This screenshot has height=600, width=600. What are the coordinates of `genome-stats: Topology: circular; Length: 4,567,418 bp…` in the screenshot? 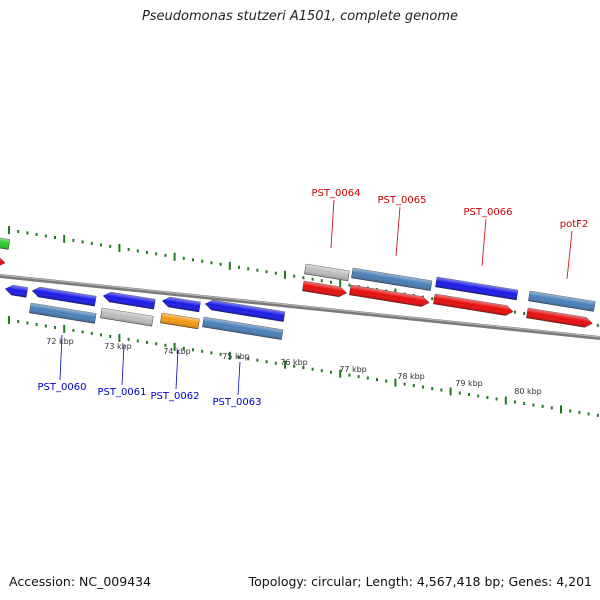 It's located at (420, 581).